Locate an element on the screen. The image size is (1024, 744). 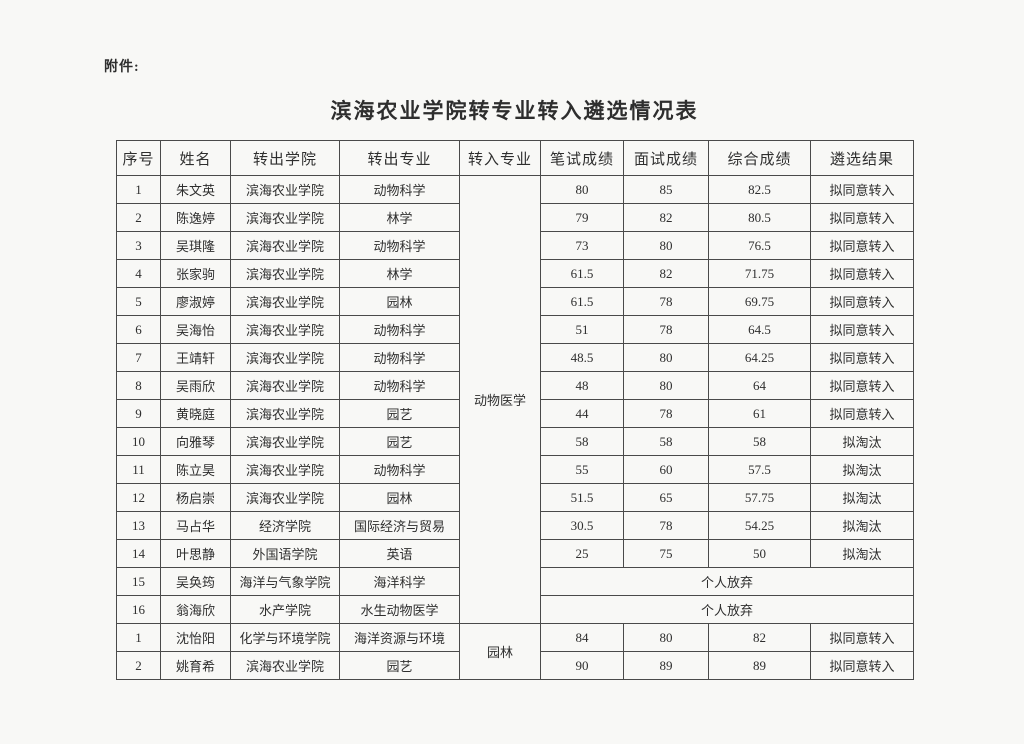
header-result: 遴选结果 is located at coordinates (862, 158).